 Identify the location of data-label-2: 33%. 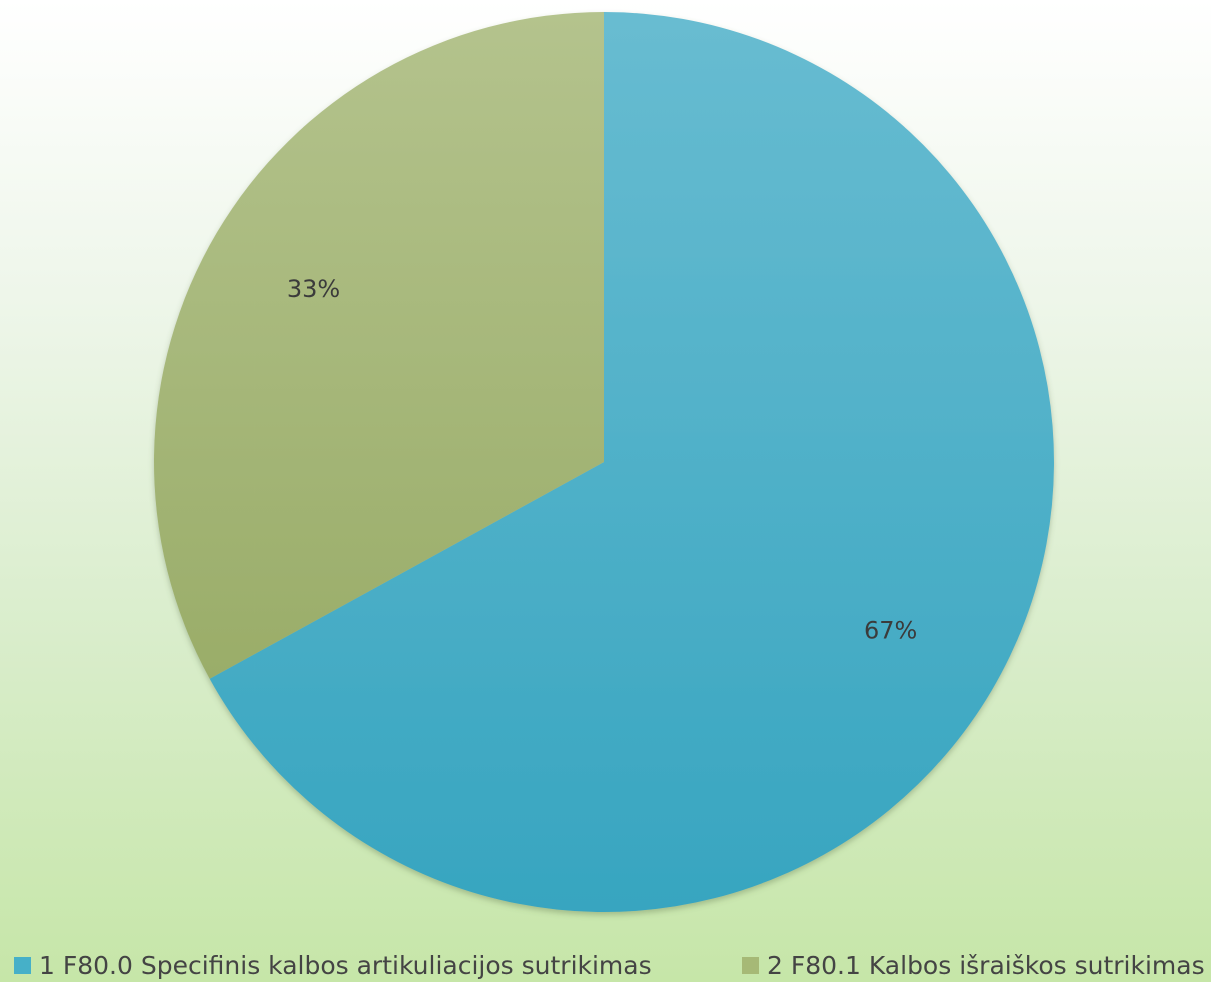
(313, 289).